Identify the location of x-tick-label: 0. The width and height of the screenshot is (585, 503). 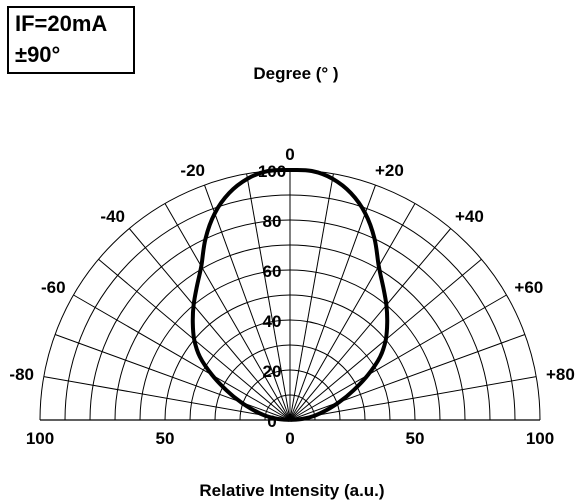
(289, 438).